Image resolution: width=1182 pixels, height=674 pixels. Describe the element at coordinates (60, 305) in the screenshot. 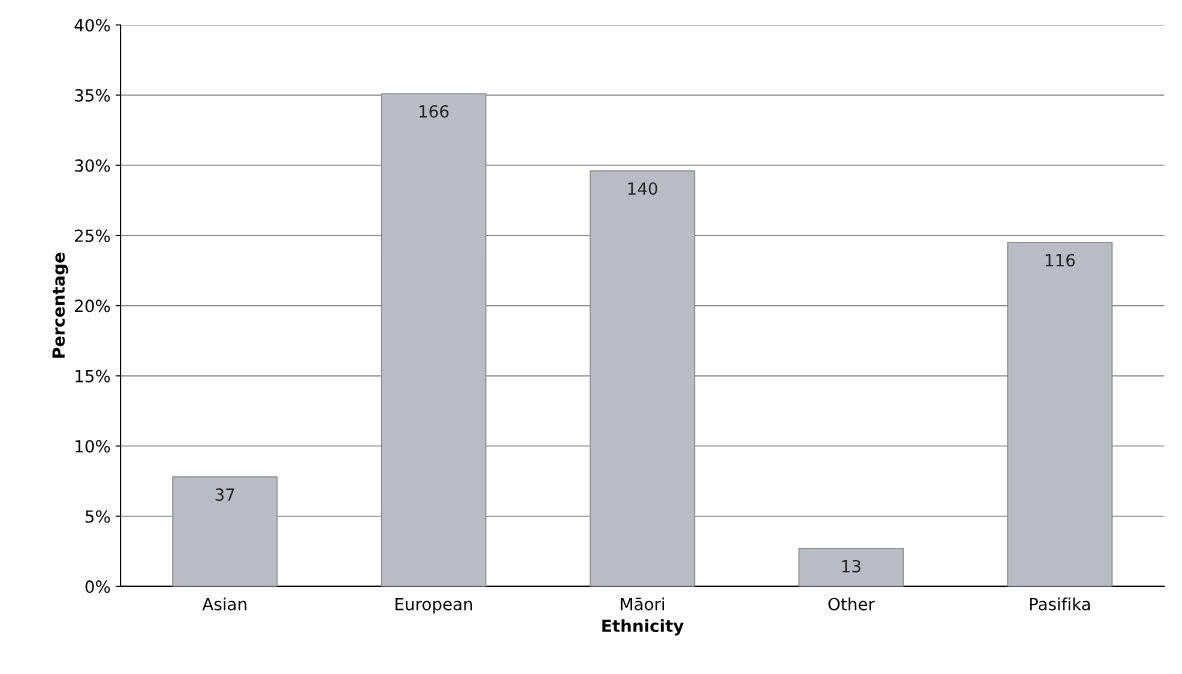

I see `y-axis-title: Percentage` at that location.